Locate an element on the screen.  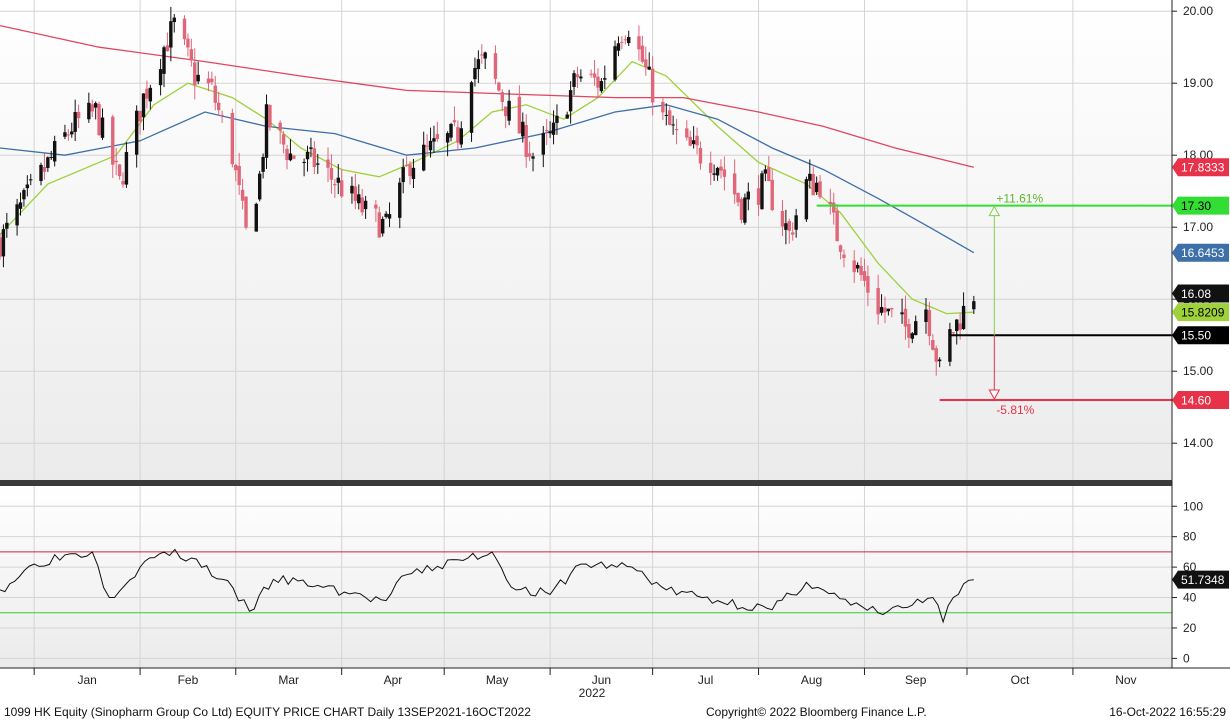
rsi-last-value-tag-bg is located at coordinates (1200, 579).